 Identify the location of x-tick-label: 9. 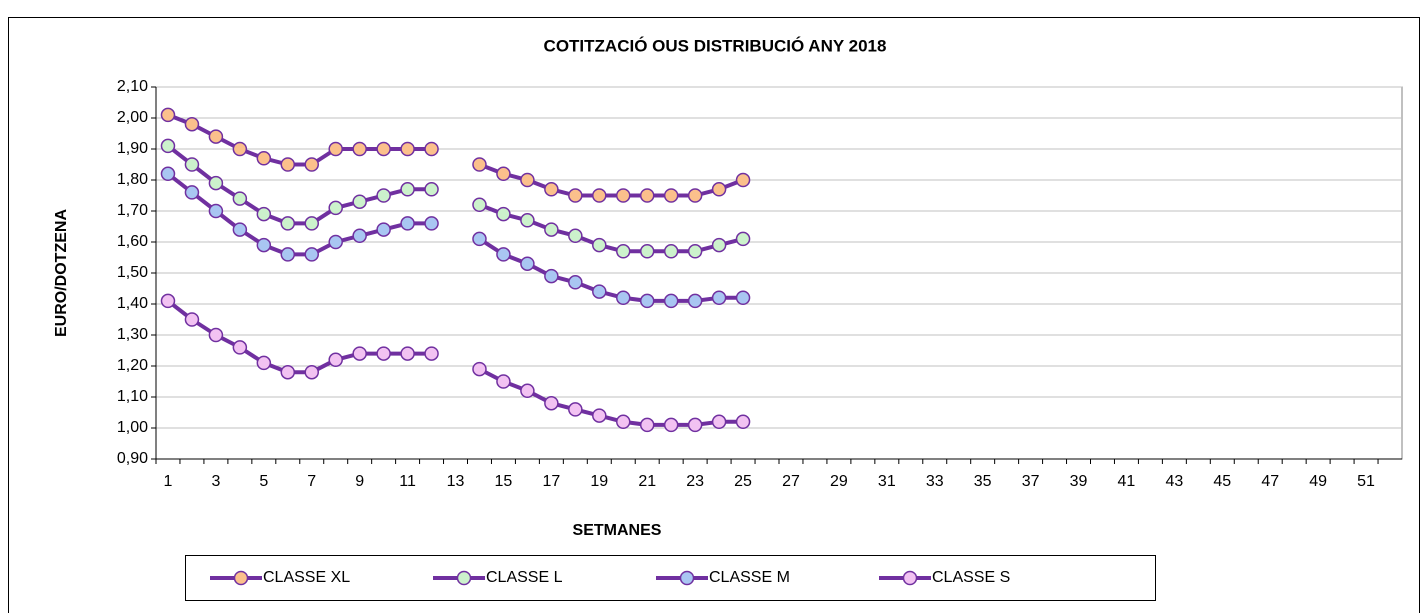
(359, 481).